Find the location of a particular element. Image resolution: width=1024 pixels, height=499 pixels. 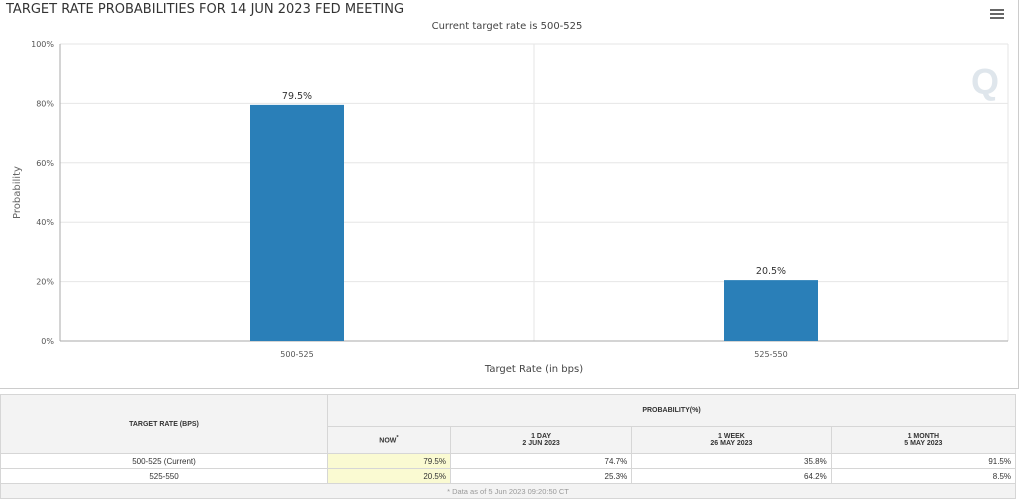

y-axis-title: Probability is located at coordinates (17, 192).